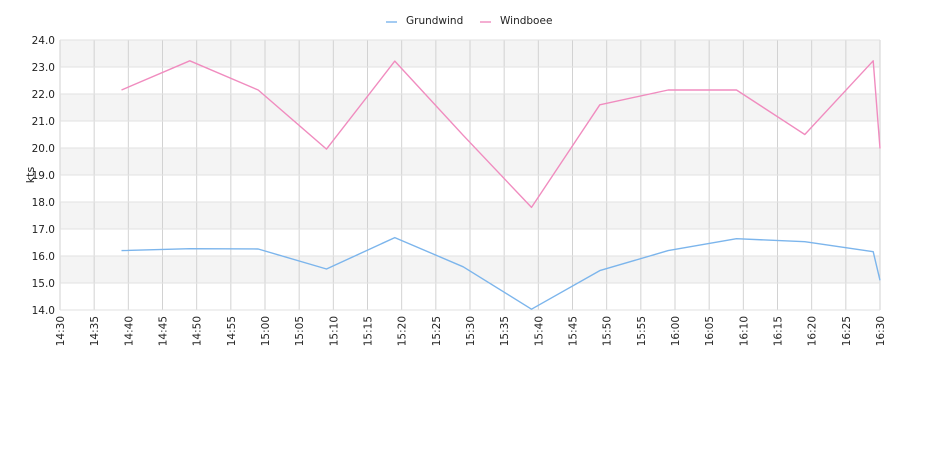 The width and height of the screenshot is (940, 450). What do you see at coordinates (676, 331) in the screenshot?
I see `x-tick-label: 16:00` at bounding box center [676, 331].